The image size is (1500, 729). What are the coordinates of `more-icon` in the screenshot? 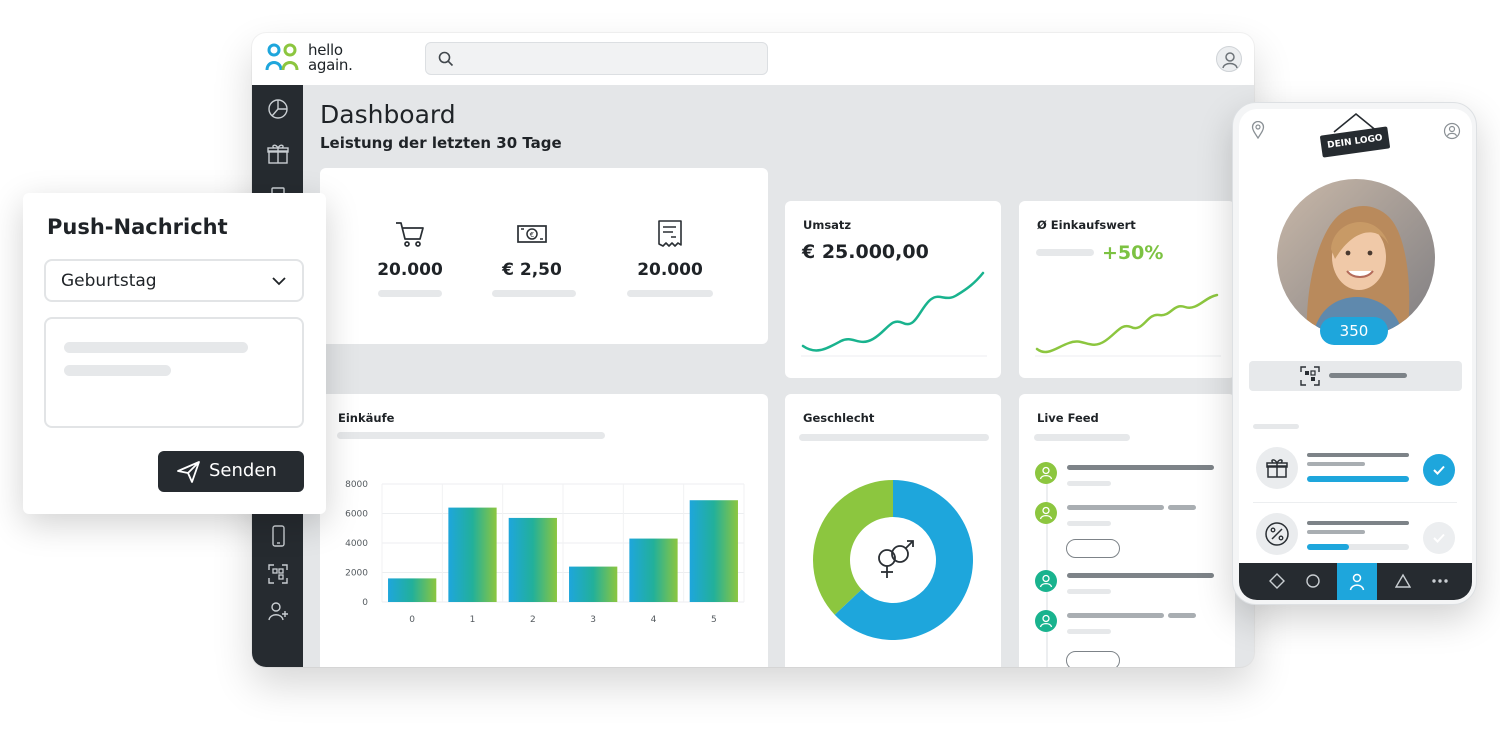 It's located at (1440, 581).